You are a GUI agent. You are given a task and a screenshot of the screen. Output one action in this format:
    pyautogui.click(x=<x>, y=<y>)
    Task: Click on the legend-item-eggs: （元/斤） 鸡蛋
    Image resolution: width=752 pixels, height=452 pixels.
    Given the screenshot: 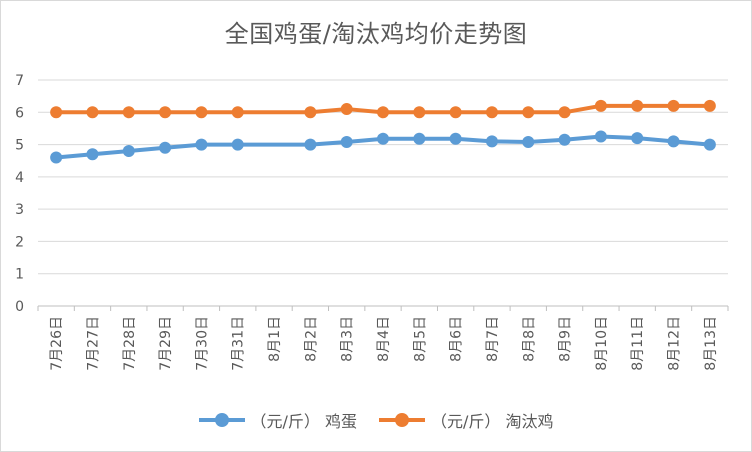 What is the action you would take?
    pyautogui.click(x=277, y=420)
    